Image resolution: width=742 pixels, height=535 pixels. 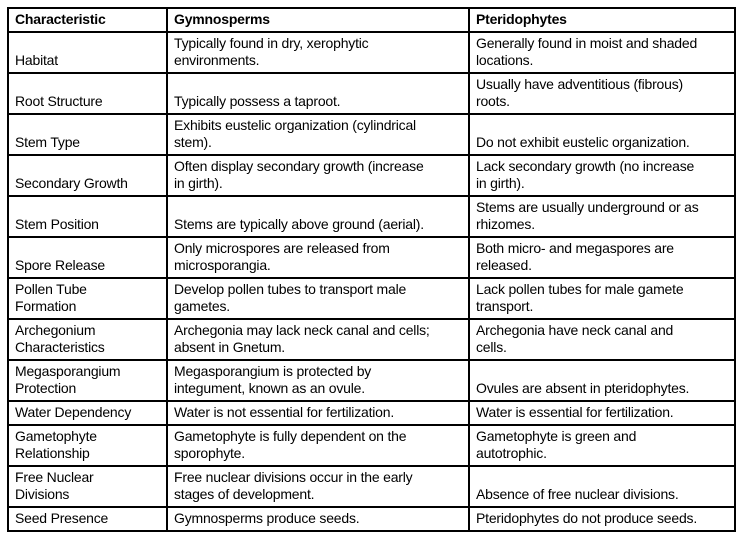 I want to click on cell-characteristic: Stem Type, so click(x=87, y=134).